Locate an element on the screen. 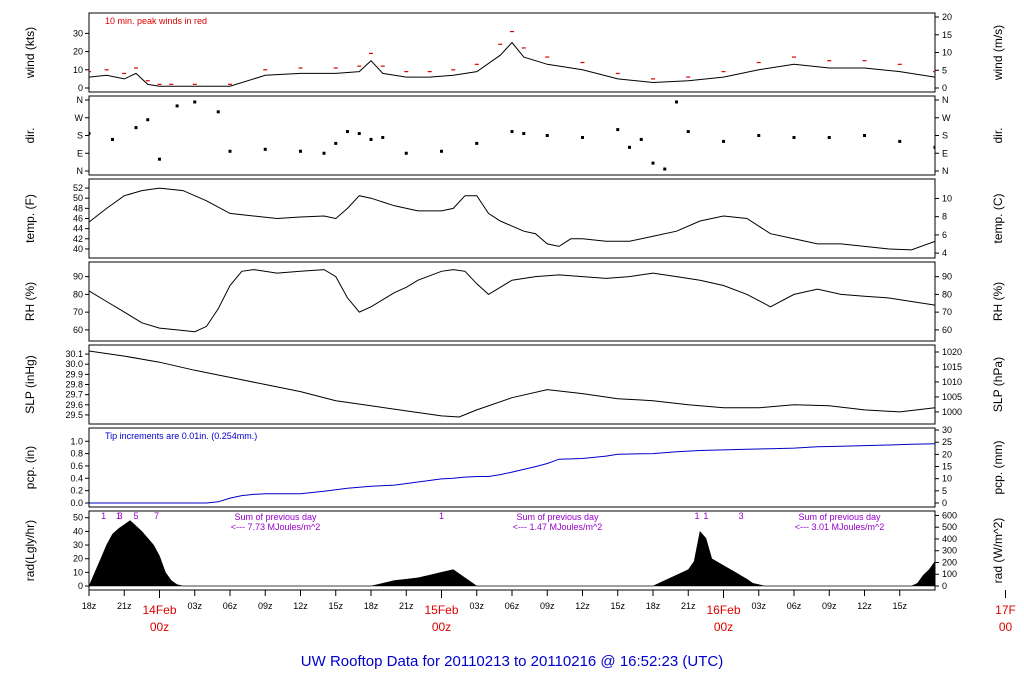 This screenshot has width=1024, height=700. y-axis-label-right: dir. is located at coordinates (998, 135).